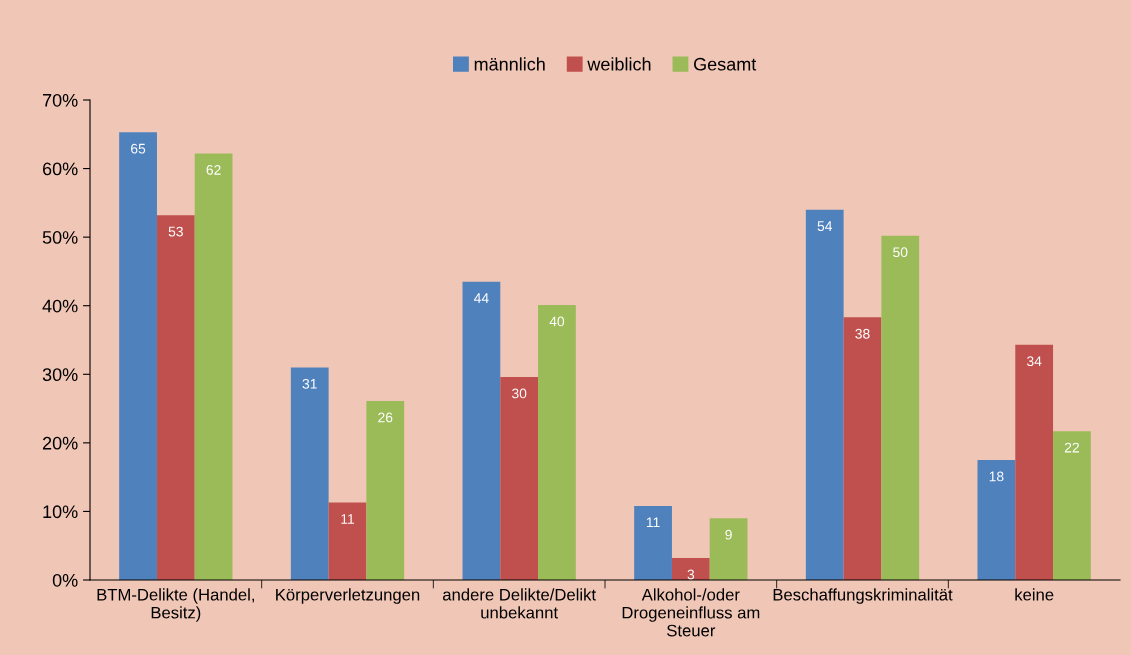  Describe the element at coordinates (691, 612) in the screenshot. I see `x-tick-label: Alkohol-/oder Drogeneinfluss am Steuer` at that location.